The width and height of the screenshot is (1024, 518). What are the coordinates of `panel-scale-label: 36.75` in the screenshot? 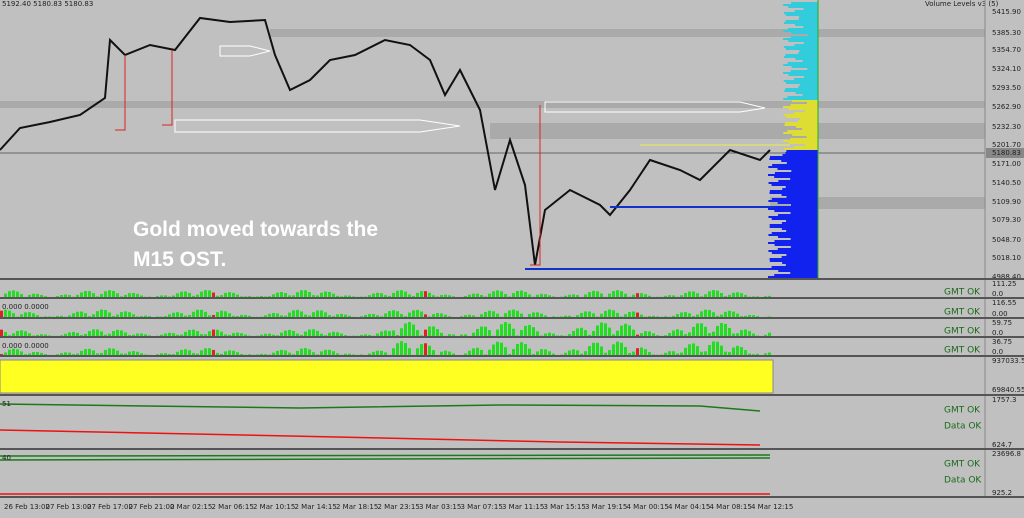 It's located at (1002, 342).